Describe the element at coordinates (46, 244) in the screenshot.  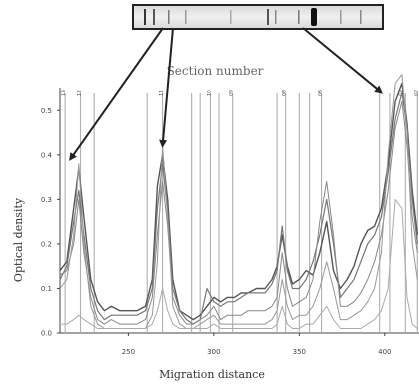
I see `y-tick-label: 0.2` at that location.